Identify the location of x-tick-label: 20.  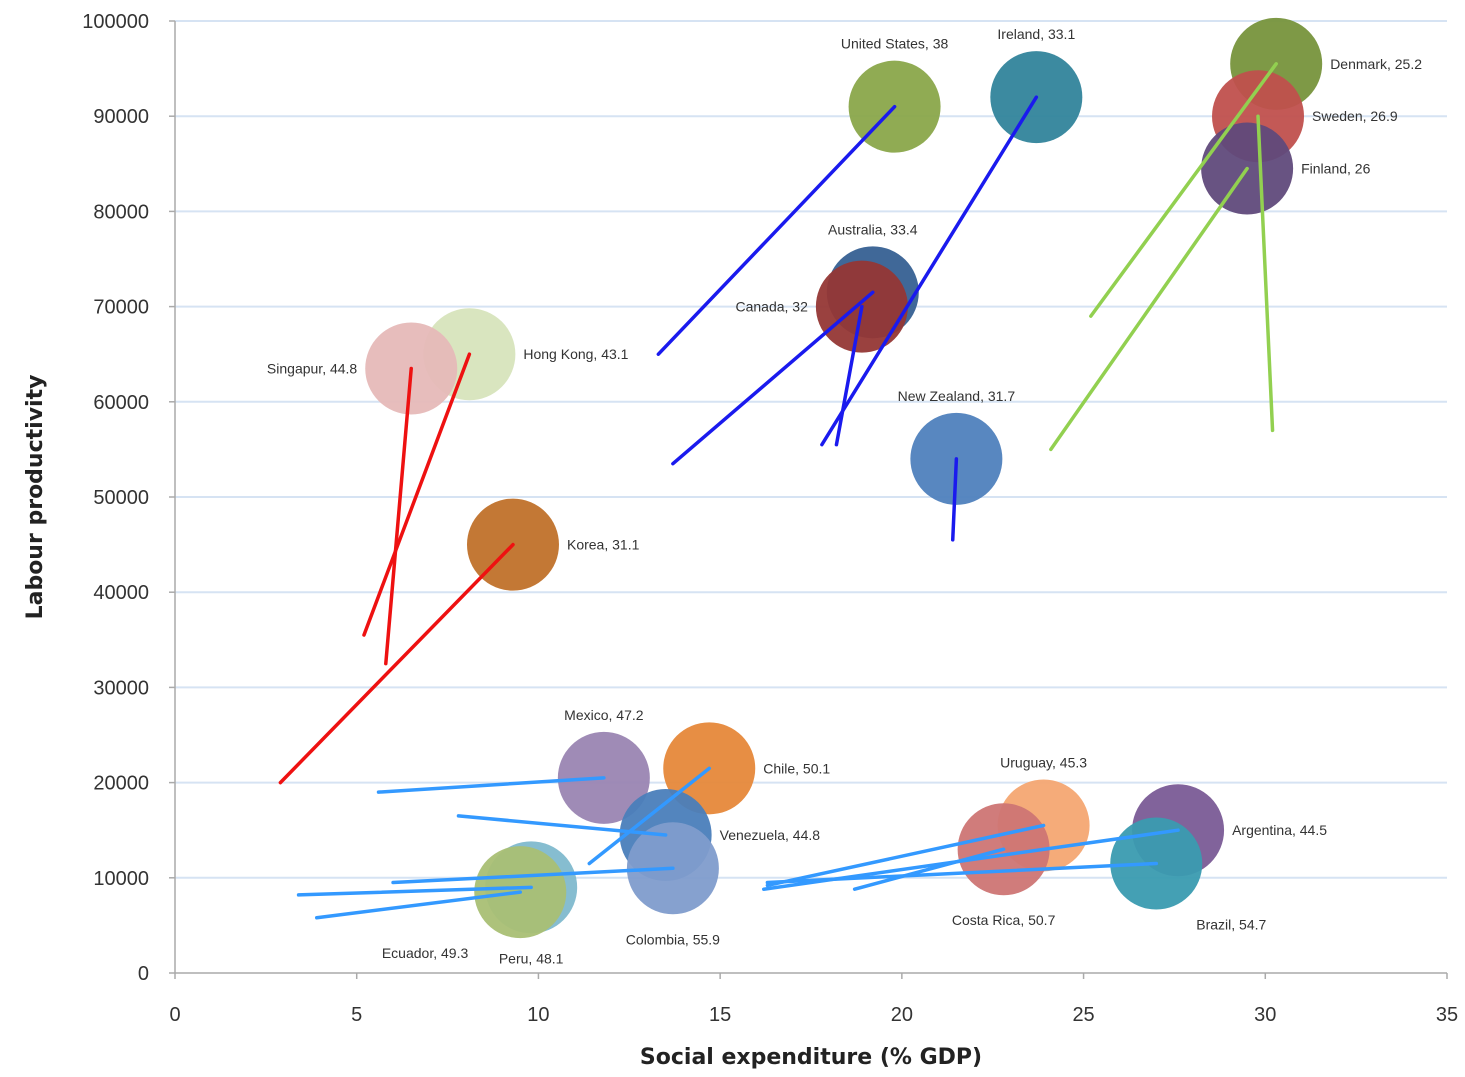
(902, 1015).